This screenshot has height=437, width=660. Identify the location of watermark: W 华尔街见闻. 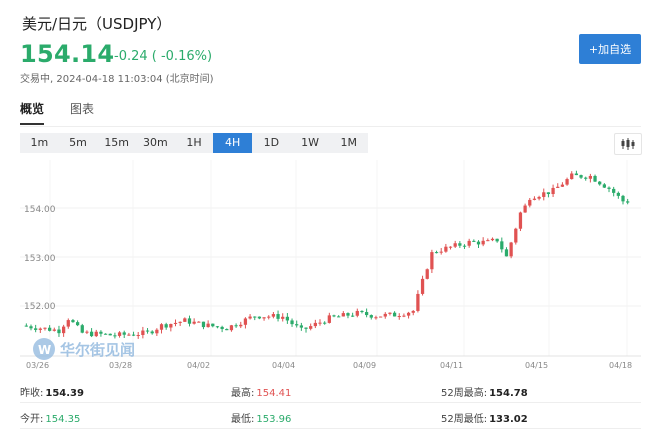
(84, 349).